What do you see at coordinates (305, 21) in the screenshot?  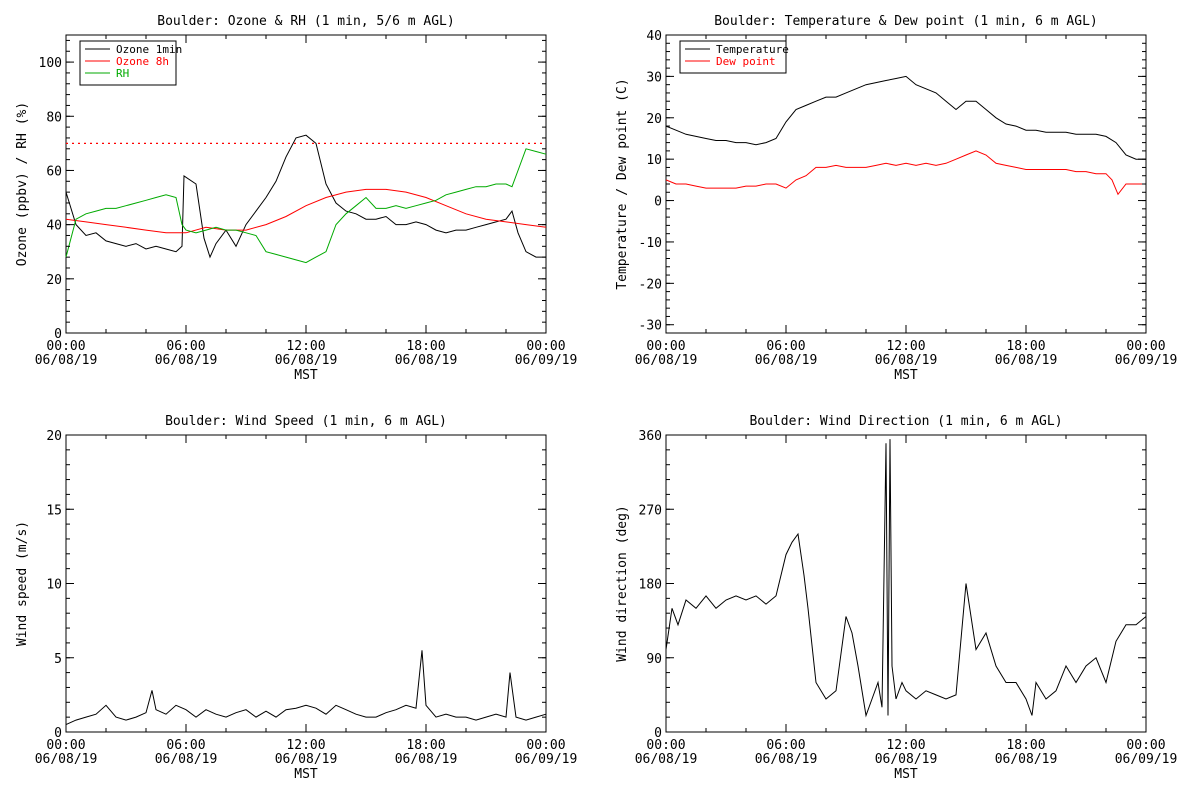 I see `chart-title: Boulder: Ozone & RH (1 min, 5/6 m AGL)` at bounding box center [305, 21].